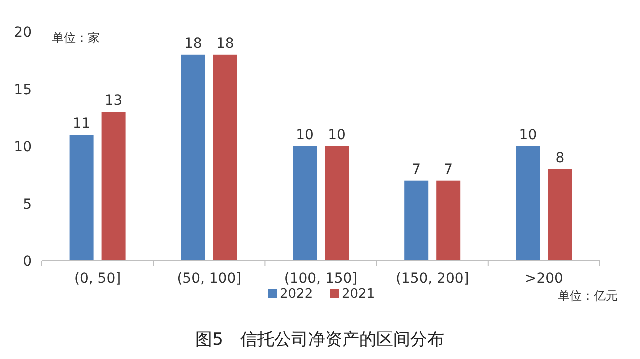 Image resolution: width=640 pixels, height=359 pixels. What do you see at coordinates (297, 294) in the screenshot?
I see `legend-label: 2022` at bounding box center [297, 294].